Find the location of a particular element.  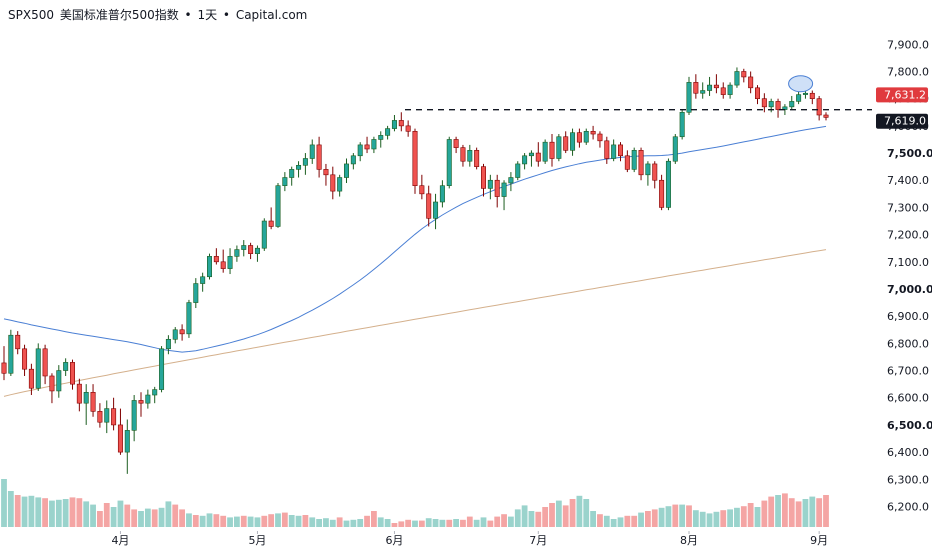

symbol-label: SPX500 is located at coordinates (31, 15).